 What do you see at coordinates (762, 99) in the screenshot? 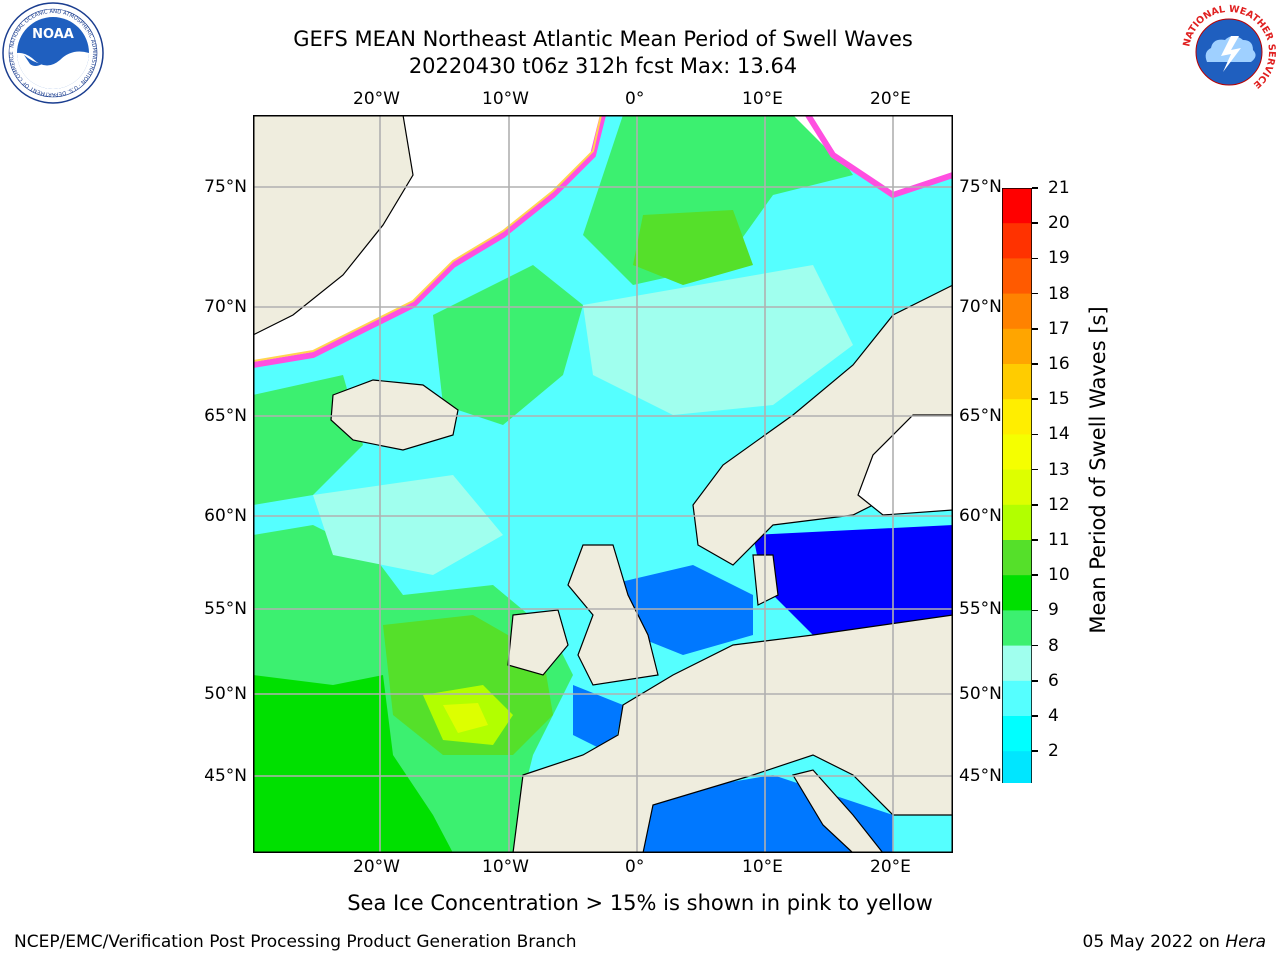
I see `lon-label-top: 10°E` at bounding box center [762, 99].